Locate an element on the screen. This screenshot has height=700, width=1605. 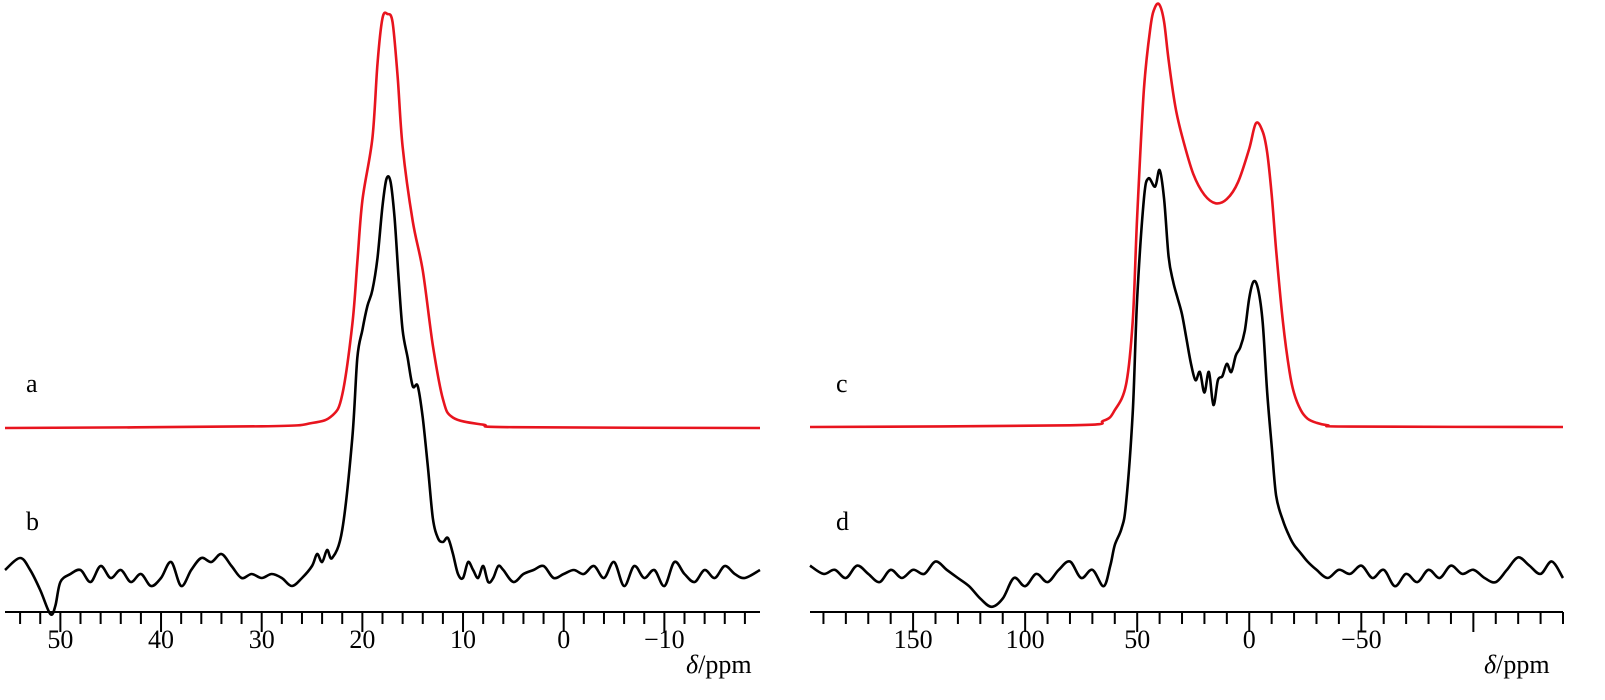
x-axis-title-right: δ/ppm is located at coordinates (1517, 664).